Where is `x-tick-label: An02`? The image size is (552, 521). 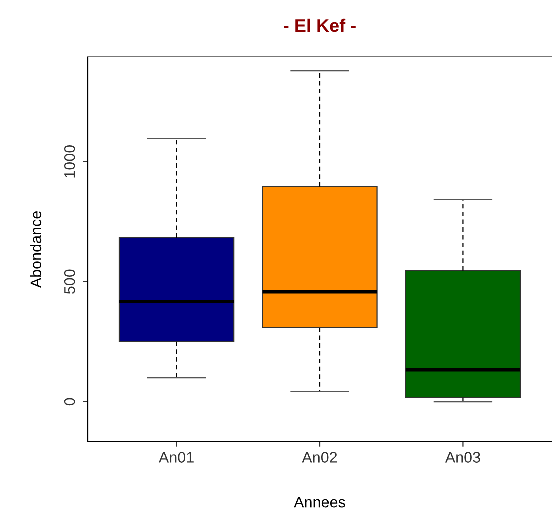
x-tick-label: An02 is located at coordinates (320, 457).